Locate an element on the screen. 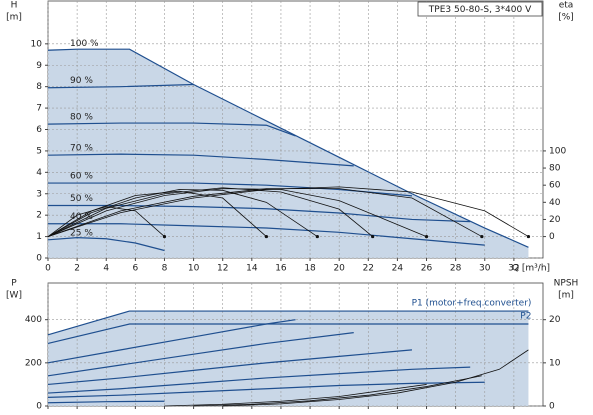 The image size is (593, 415). y-tick-label: 9 is located at coordinates (39, 66).